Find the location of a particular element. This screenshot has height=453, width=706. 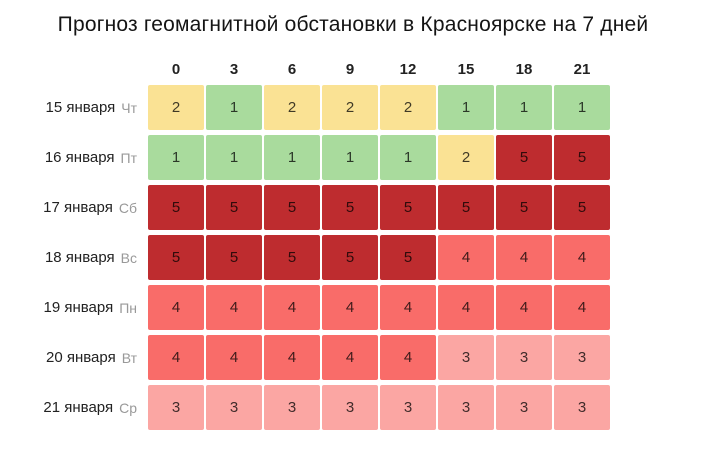

table-corner-spacer is located at coordinates (73, 70).